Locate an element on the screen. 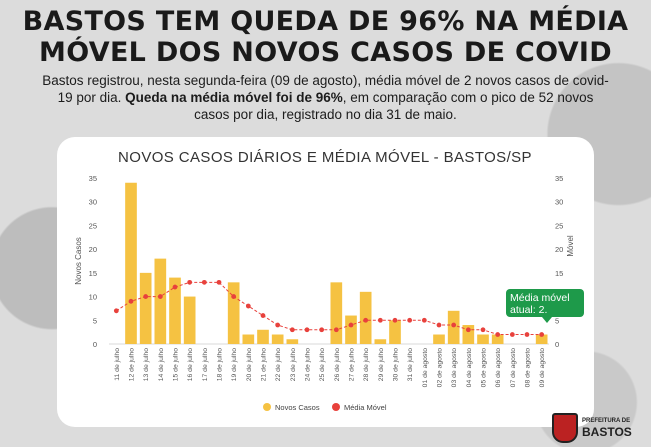  x-tick-label: 23 de julho is located at coordinates (293, 364).